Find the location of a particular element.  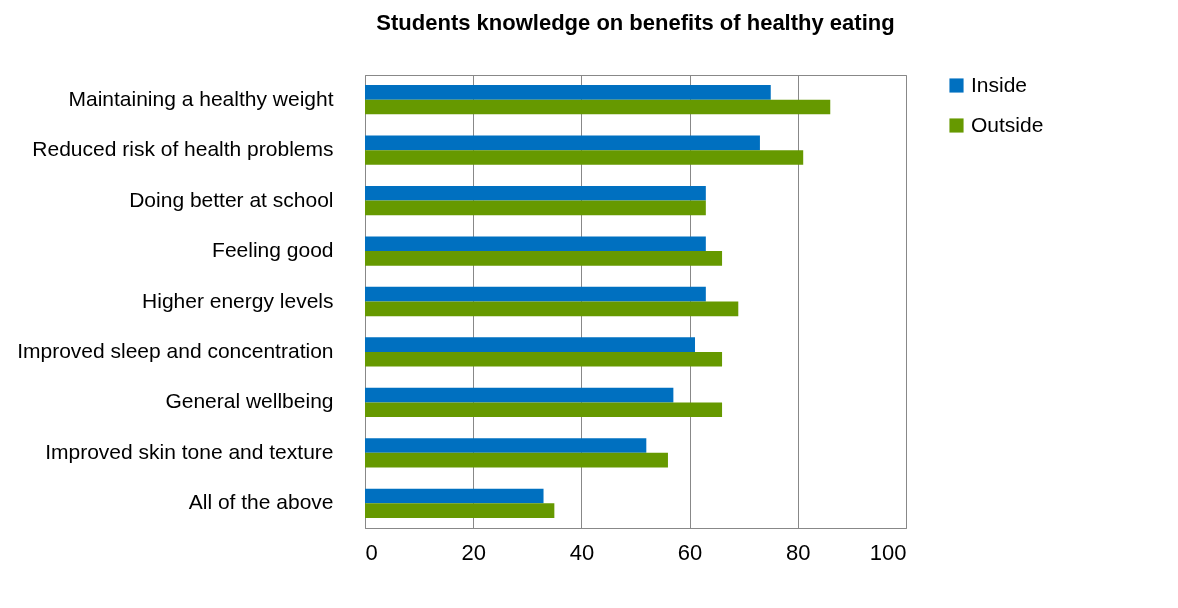

y-tick-label: Improved skin tone and texture is located at coordinates (189, 451).